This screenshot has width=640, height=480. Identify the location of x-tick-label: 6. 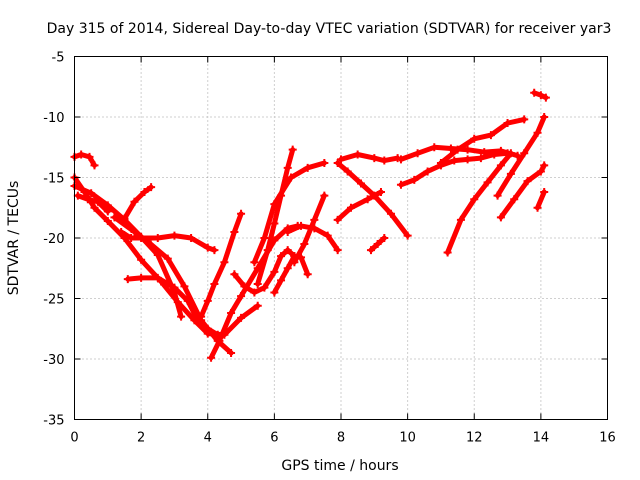
(274, 438).